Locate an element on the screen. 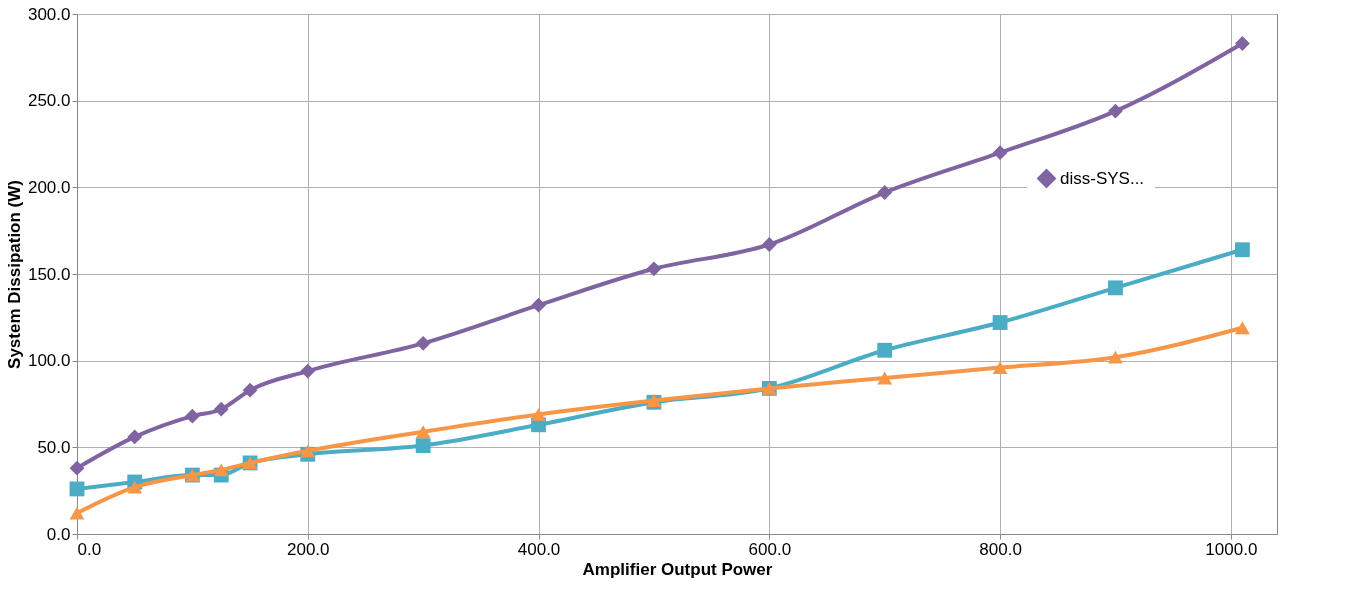 The height and width of the screenshot is (612, 1354). y-tick-label: 250.0 is located at coordinates (49, 101).